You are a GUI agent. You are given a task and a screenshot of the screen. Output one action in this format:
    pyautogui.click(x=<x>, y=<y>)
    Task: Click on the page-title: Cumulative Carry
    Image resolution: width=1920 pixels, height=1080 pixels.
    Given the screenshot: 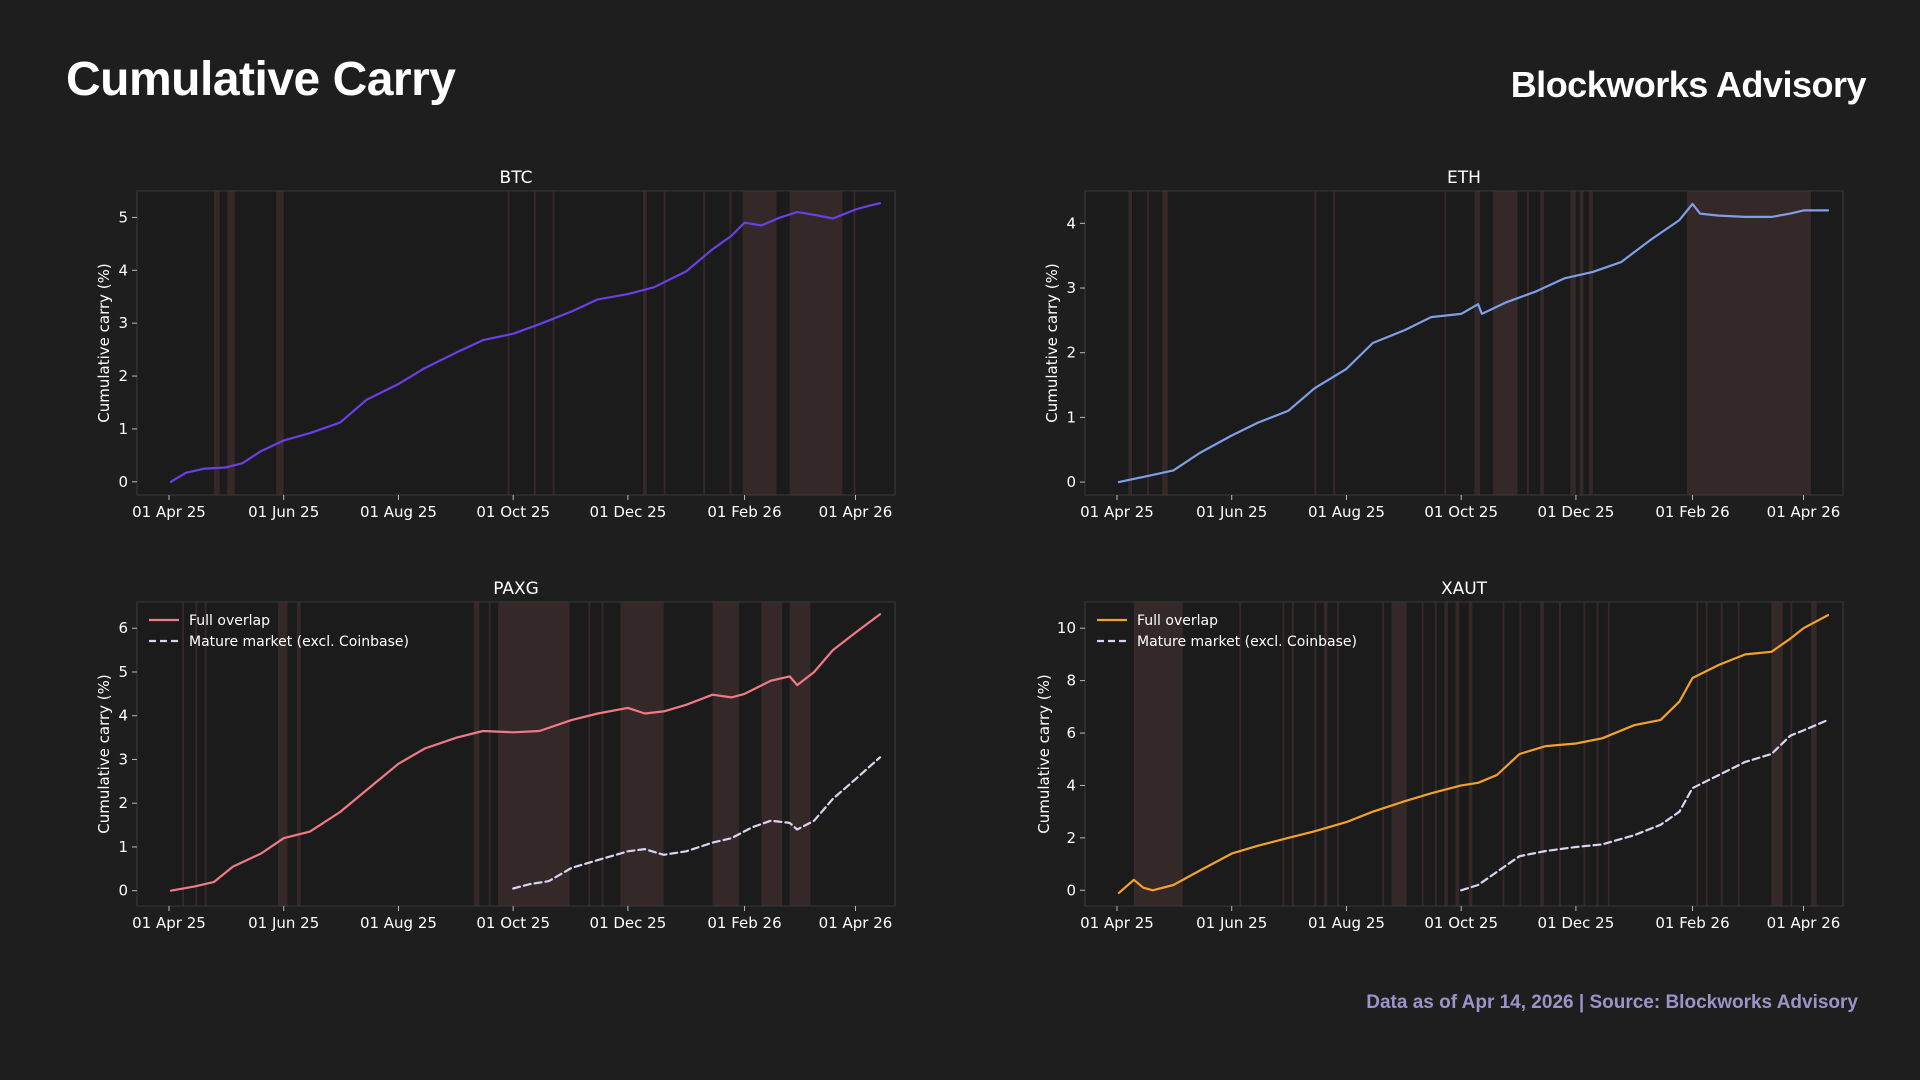 What is the action you would take?
    pyautogui.click(x=261, y=79)
    